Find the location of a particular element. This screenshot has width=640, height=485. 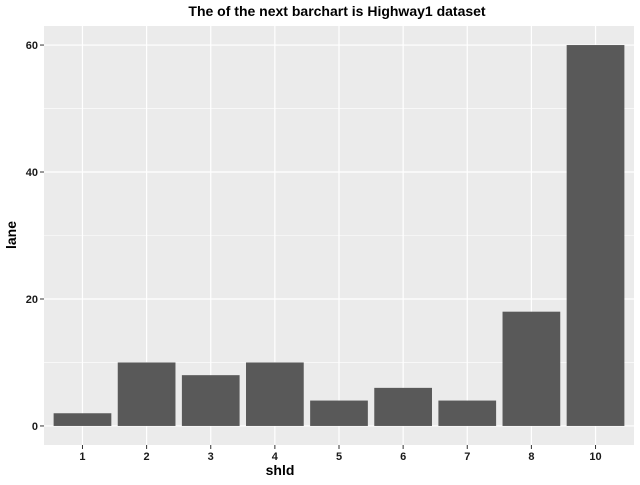

y-axis-ticks: 0 20 40 60 is located at coordinates (35, 236).